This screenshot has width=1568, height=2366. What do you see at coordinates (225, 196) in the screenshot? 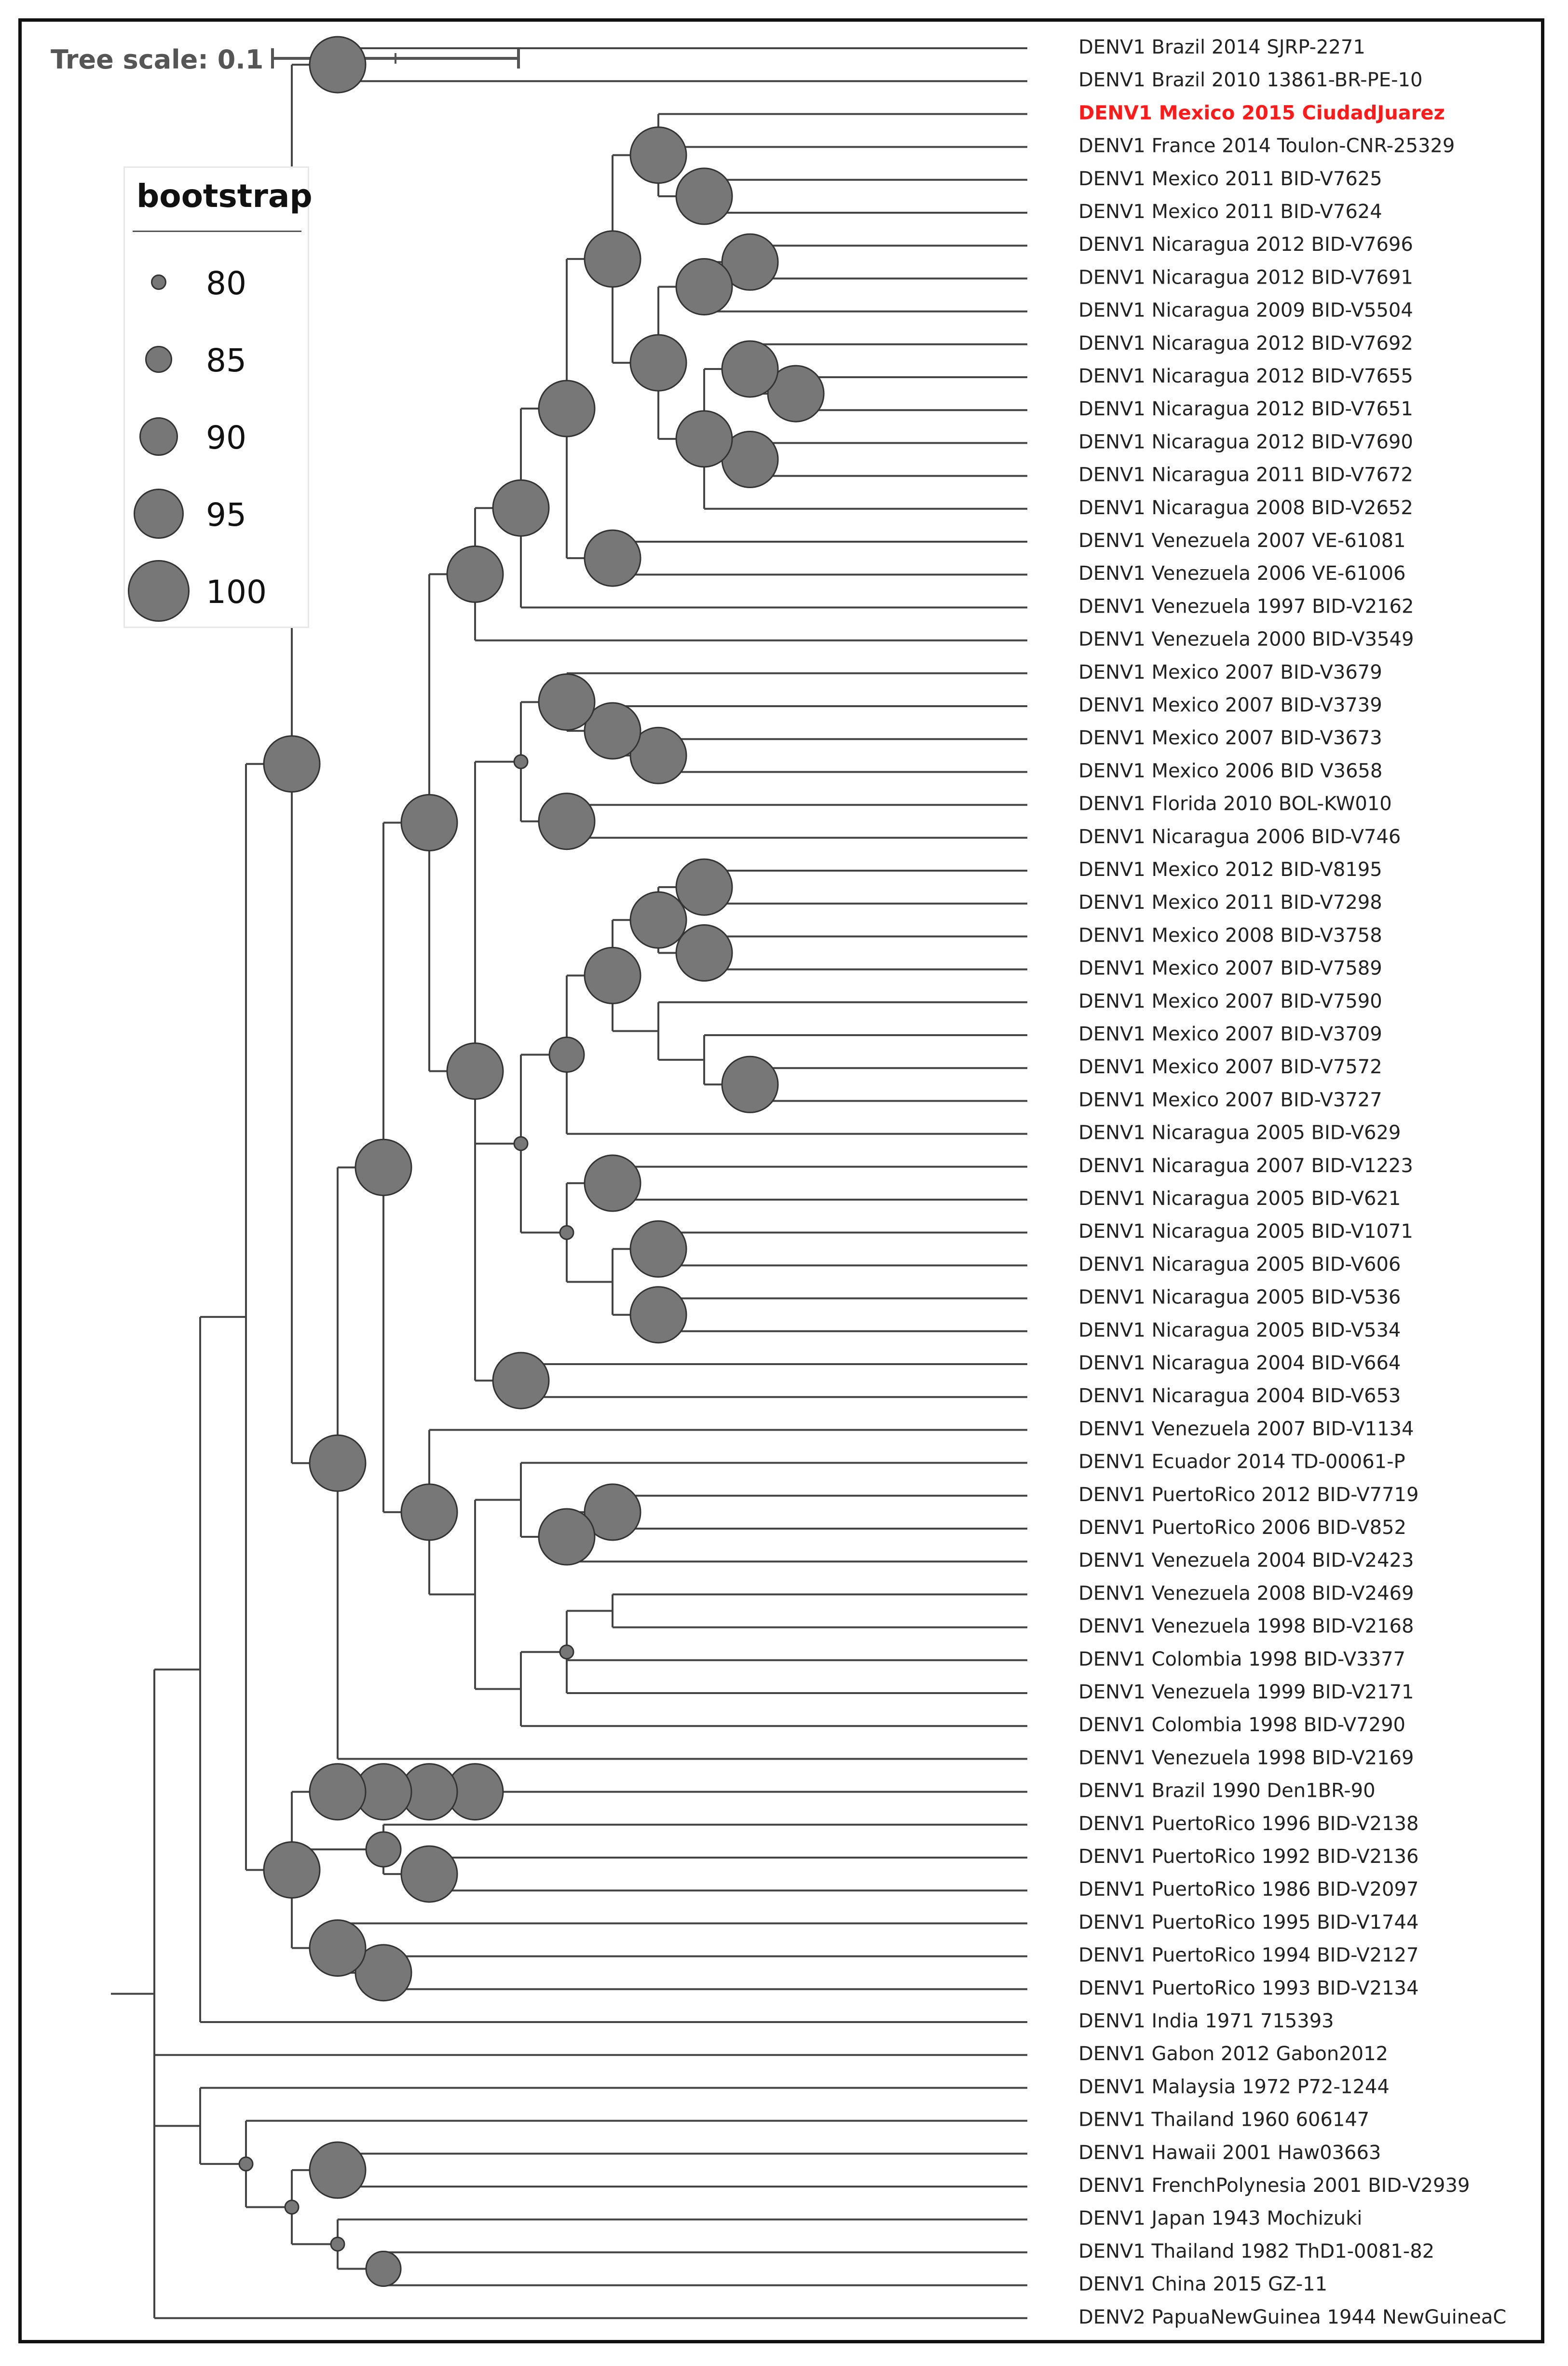
I see `legend-title: bootstrap` at bounding box center [225, 196].